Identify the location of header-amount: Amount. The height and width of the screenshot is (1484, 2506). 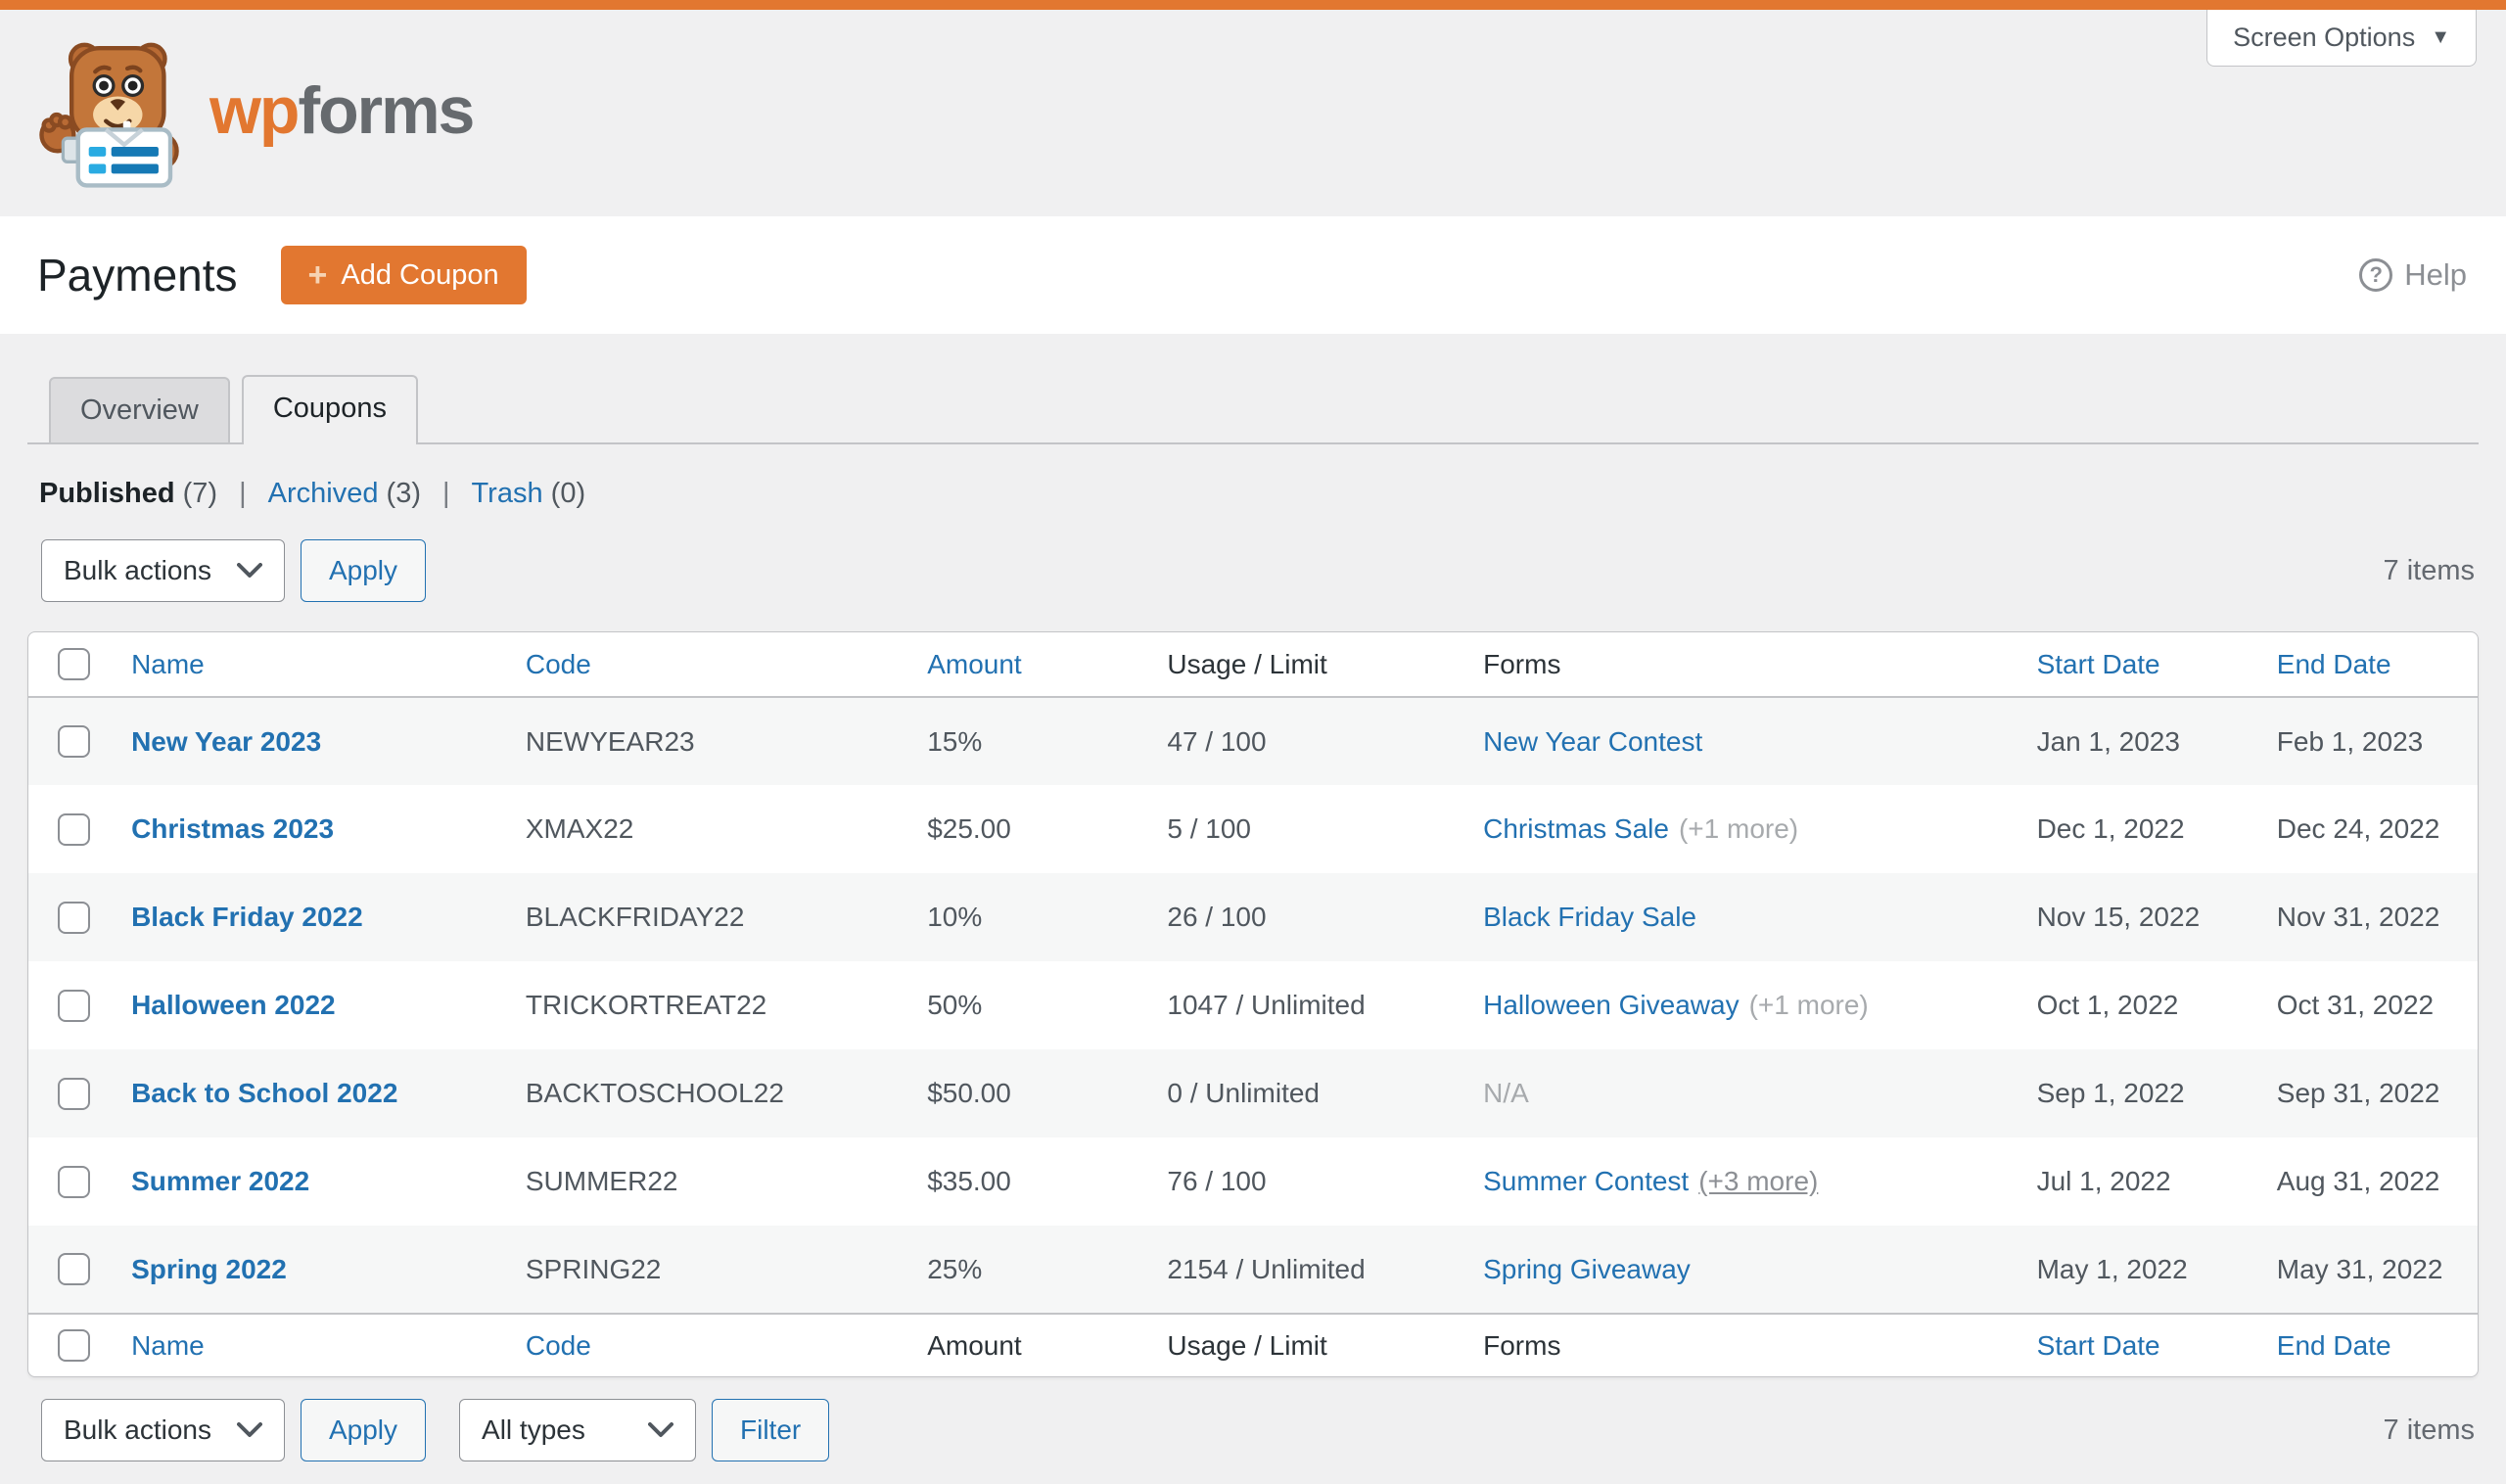
(1027, 1344).